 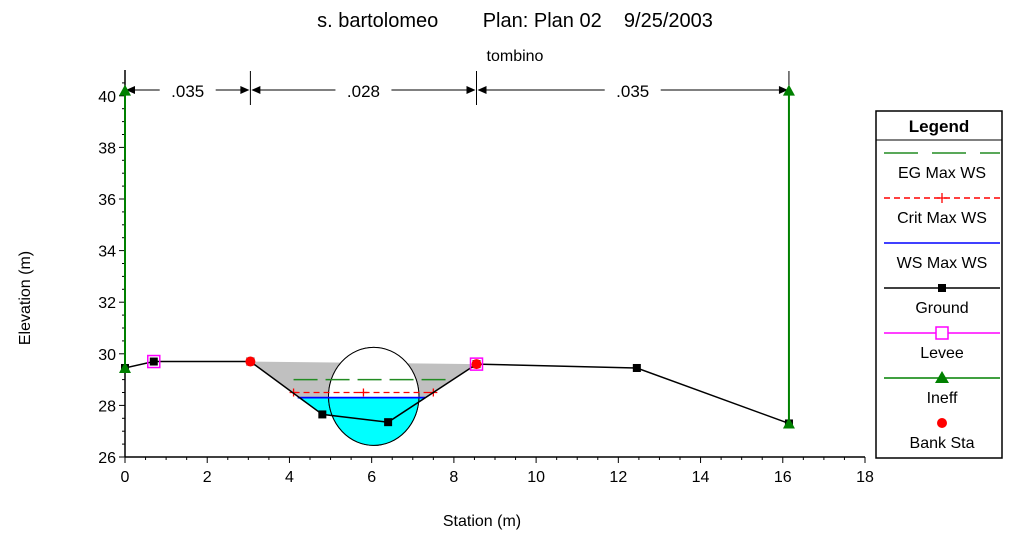 What do you see at coordinates (941, 308) in the screenshot?
I see `legend-entry-label: Ground` at bounding box center [941, 308].